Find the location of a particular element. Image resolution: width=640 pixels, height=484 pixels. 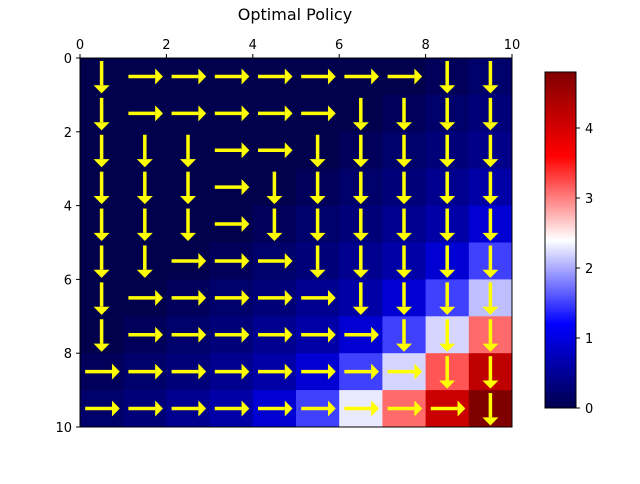

colorbar is located at coordinates (560, 240).